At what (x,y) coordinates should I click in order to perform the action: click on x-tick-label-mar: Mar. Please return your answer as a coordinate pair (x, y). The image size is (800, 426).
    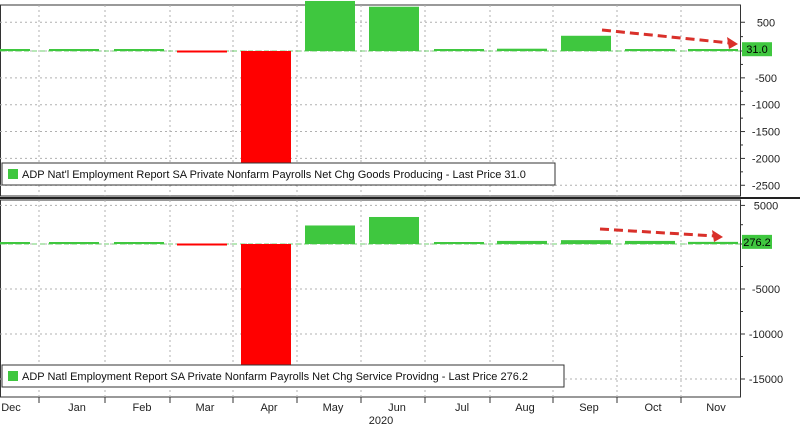
    Looking at the image, I should click on (205, 408).